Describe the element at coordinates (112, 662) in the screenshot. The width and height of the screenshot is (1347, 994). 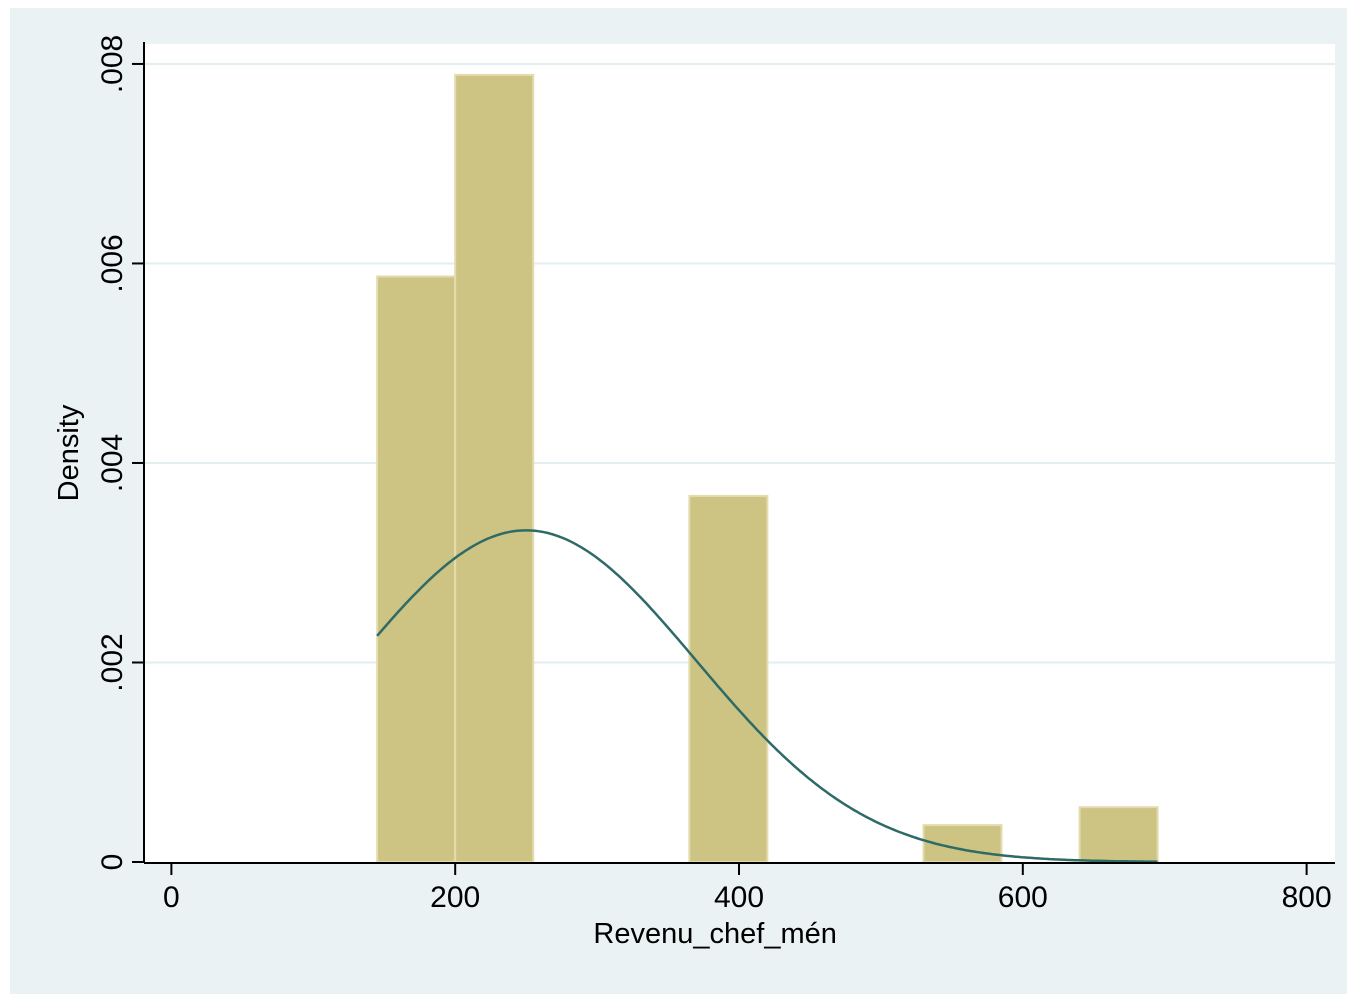
I see `y-tick-label-1: .002` at that location.